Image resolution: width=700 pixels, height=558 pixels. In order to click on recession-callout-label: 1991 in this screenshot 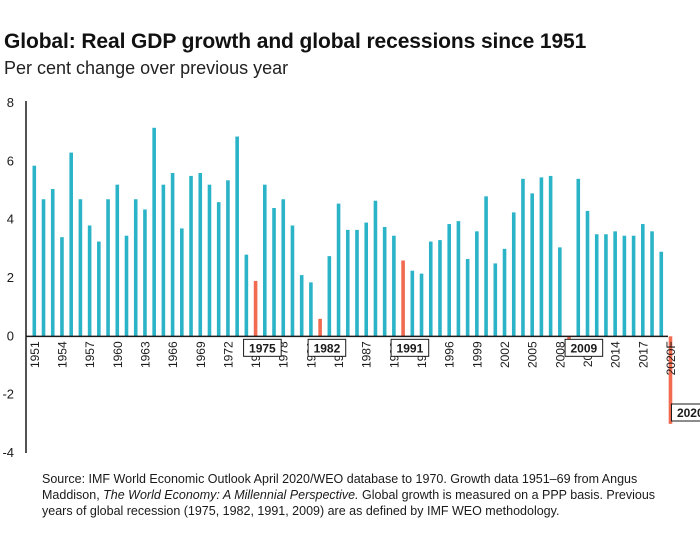, I will do `click(410, 348)`.